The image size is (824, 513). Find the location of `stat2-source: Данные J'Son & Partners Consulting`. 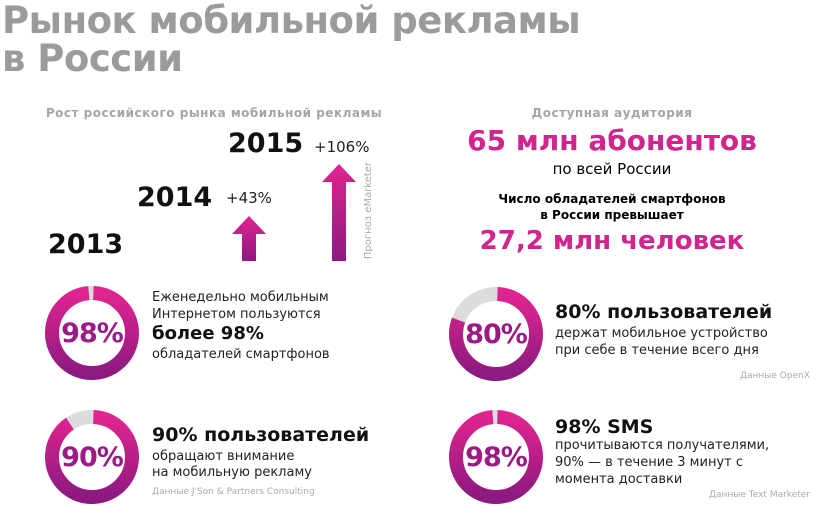

stat2-source: Данные J'Son & Partners Consulting is located at coordinates (233, 492).